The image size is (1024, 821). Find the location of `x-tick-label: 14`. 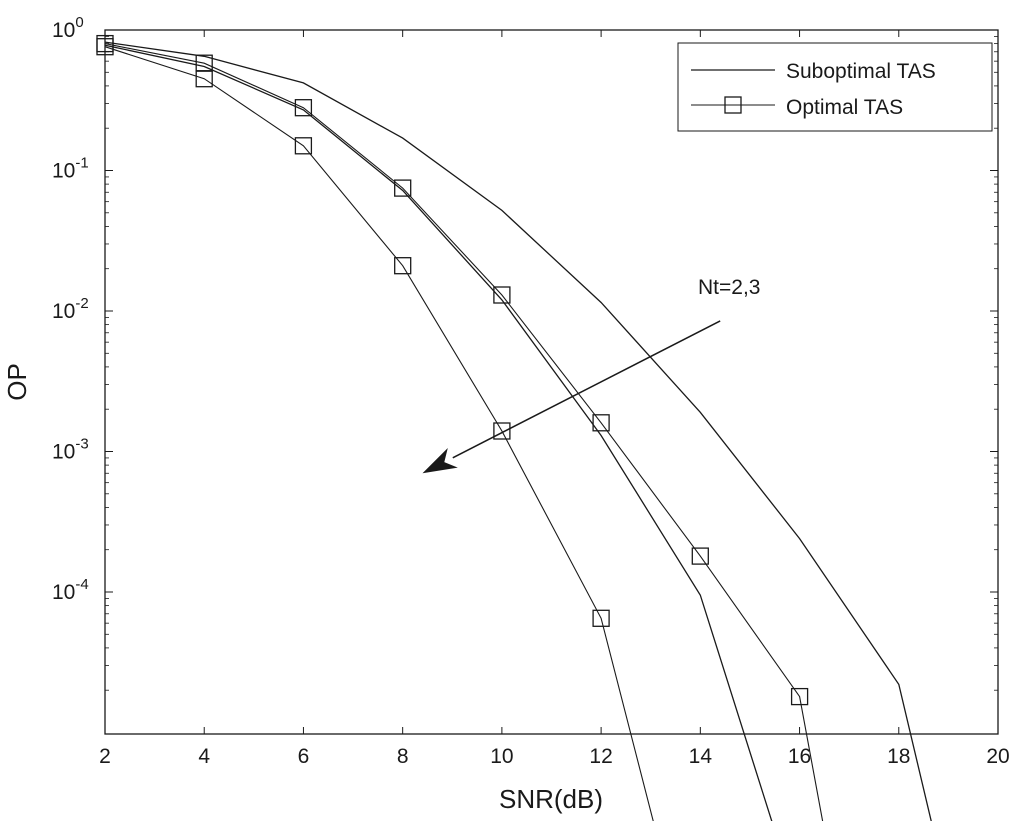

x-tick-label: 14 is located at coordinates (701, 756).